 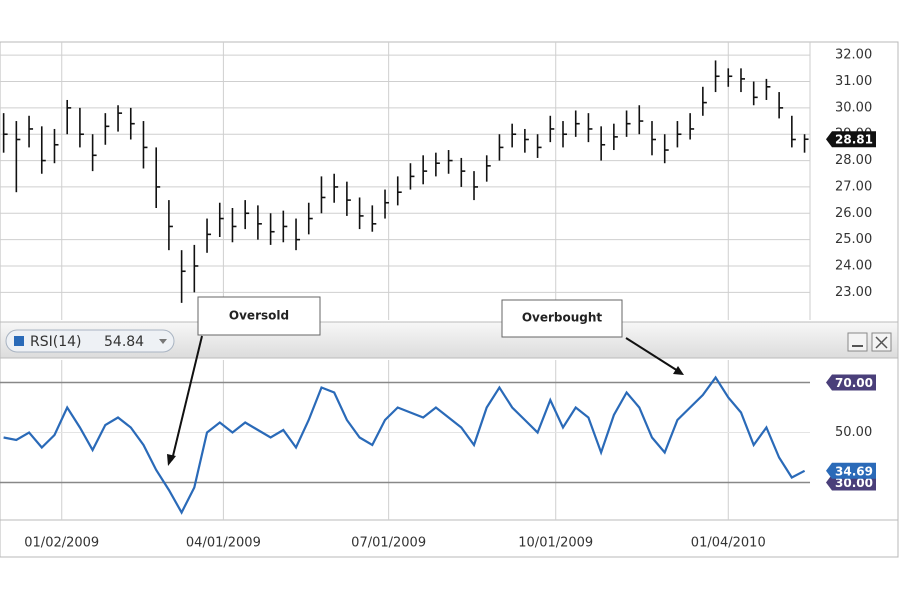 What do you see at coordinates (55, 342) in the screenshot?
I see `indicator-name: RSI(14)` at bounding box center [55, 342].